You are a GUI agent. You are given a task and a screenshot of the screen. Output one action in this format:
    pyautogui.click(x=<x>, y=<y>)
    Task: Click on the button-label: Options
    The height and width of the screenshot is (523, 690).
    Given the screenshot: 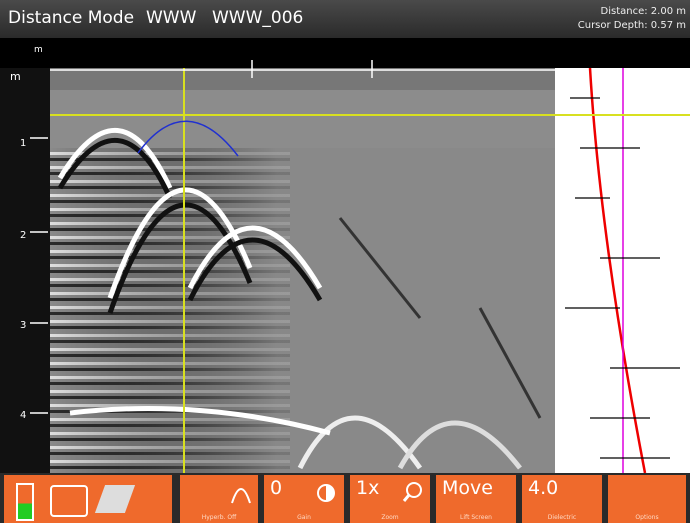 What is the action you would take?
    pyautogui.click(x=647, y=517)
    